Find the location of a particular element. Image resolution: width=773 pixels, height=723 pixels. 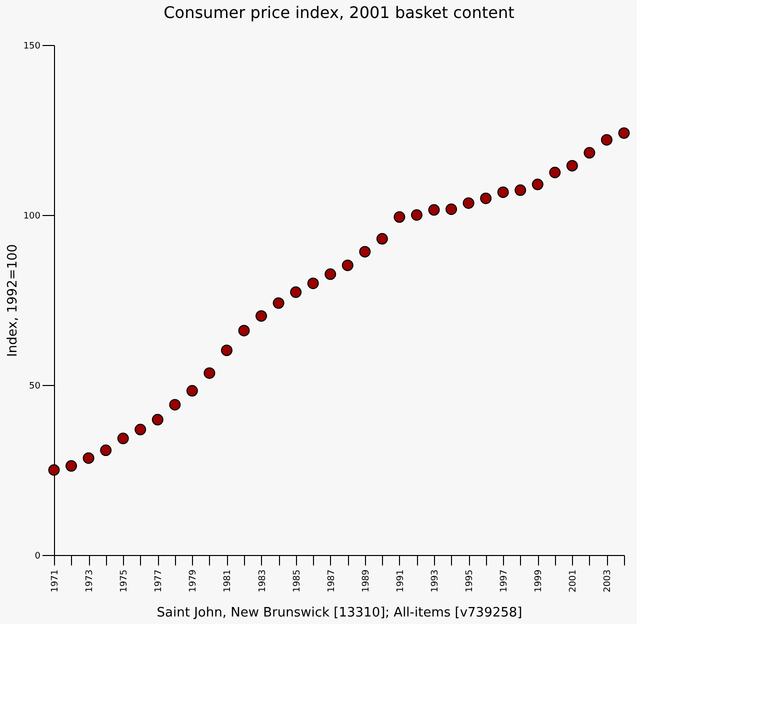

x-tick-label: 1991 is located at coordinates (401, 581).